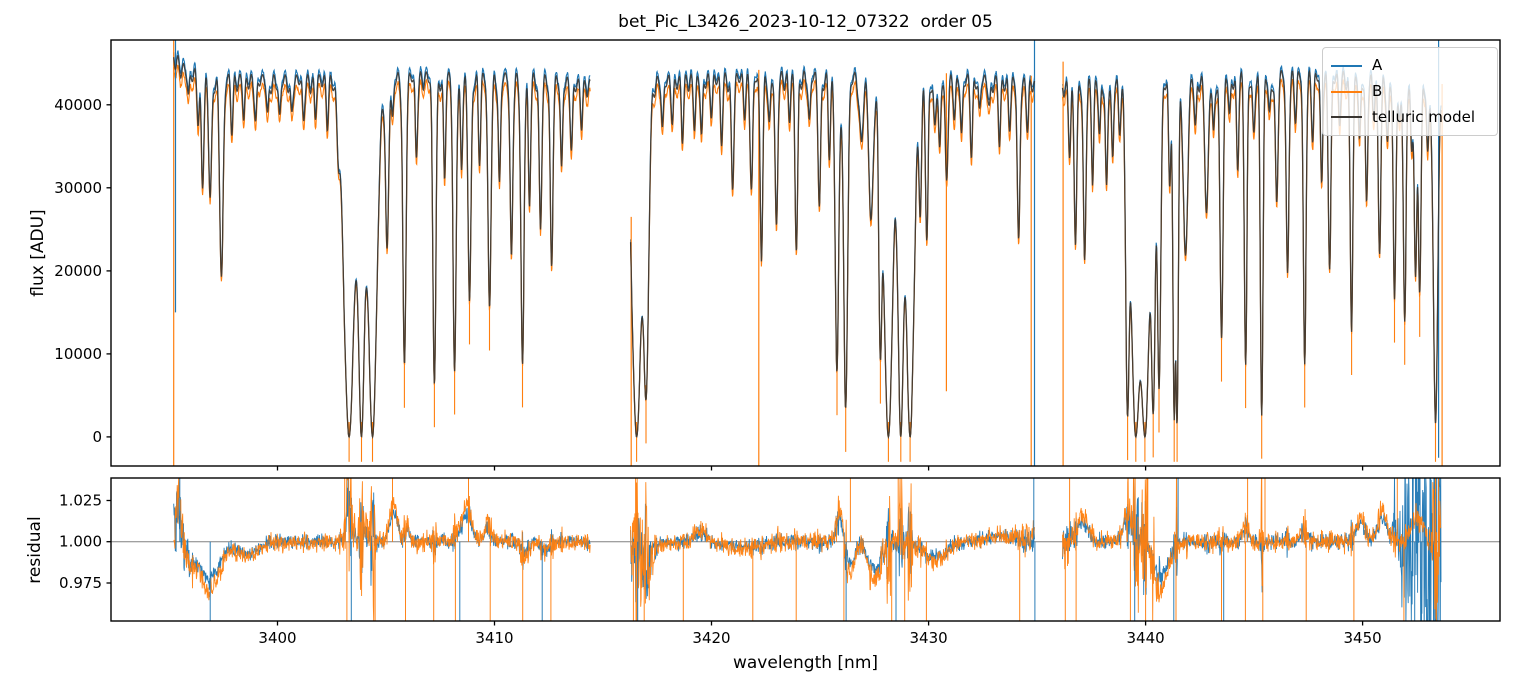 The height and width of the screenshot is (696, 1520). I want to click on x-tick-label: 3440, so click(1146, 638).